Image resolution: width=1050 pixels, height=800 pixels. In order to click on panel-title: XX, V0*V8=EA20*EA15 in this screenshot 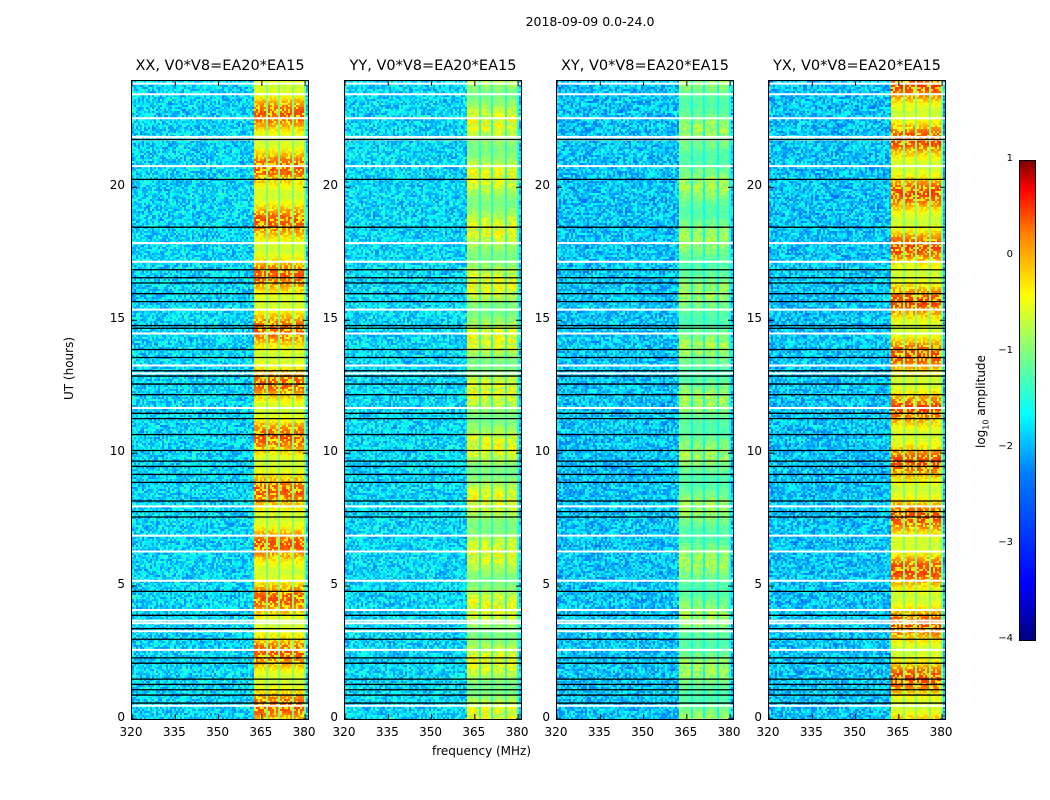, I will do `click(220, 66)`.